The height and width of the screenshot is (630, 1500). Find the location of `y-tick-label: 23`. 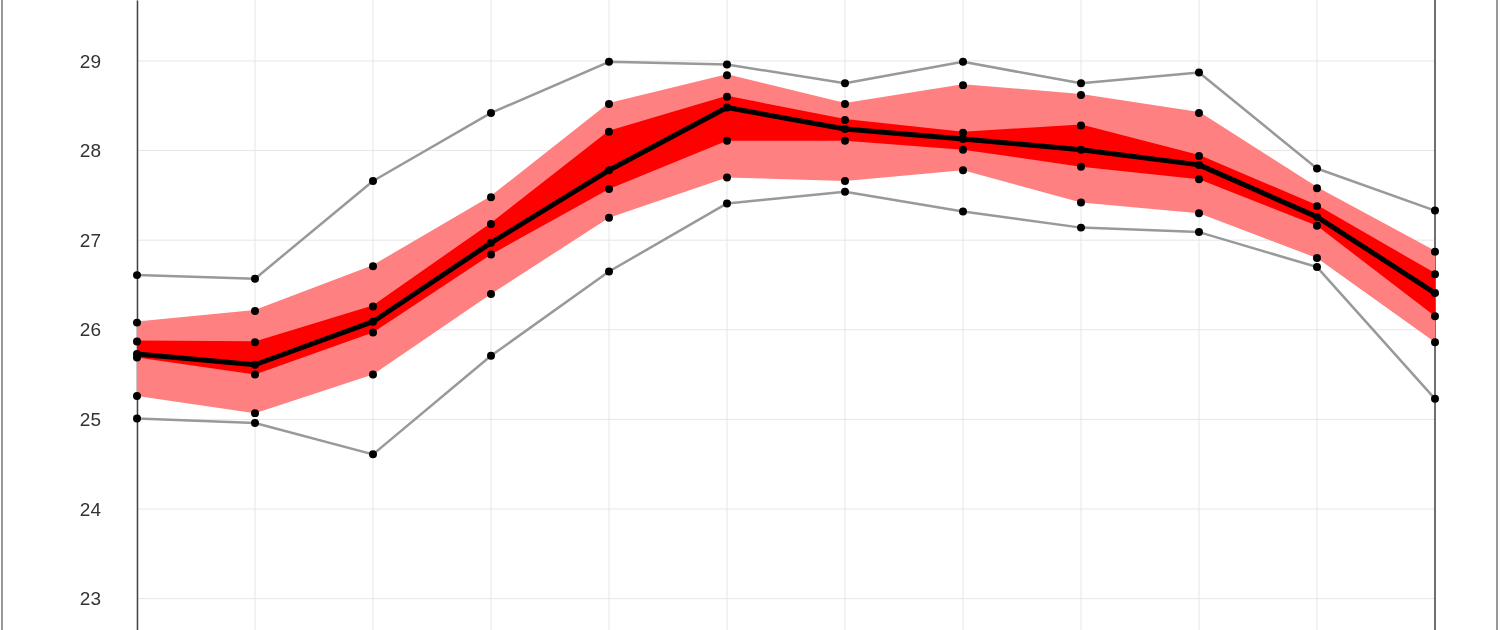

y-tick-label: 23 is located at coordinates (90, 599).